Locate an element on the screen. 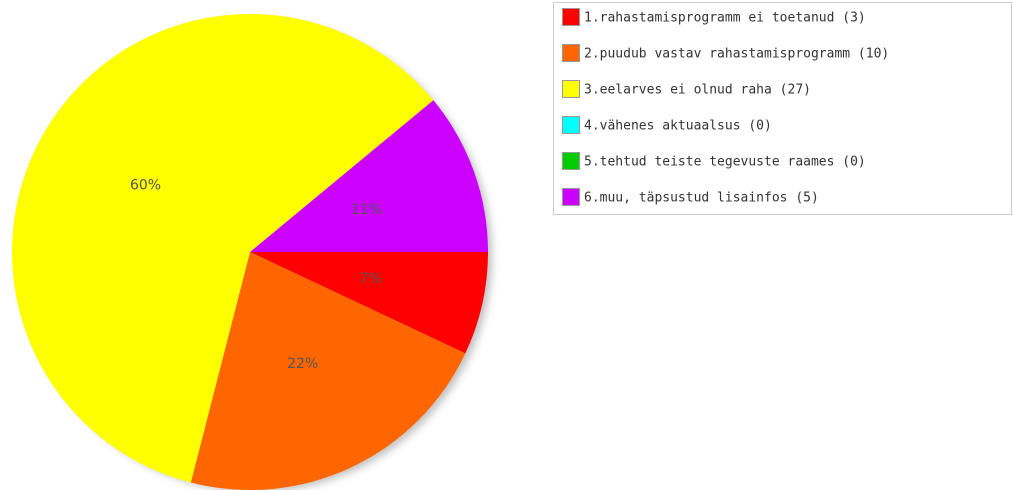  legend-label: 5.tehtud teiste tegevuste raames (0) is located at coordinates (725, 162).